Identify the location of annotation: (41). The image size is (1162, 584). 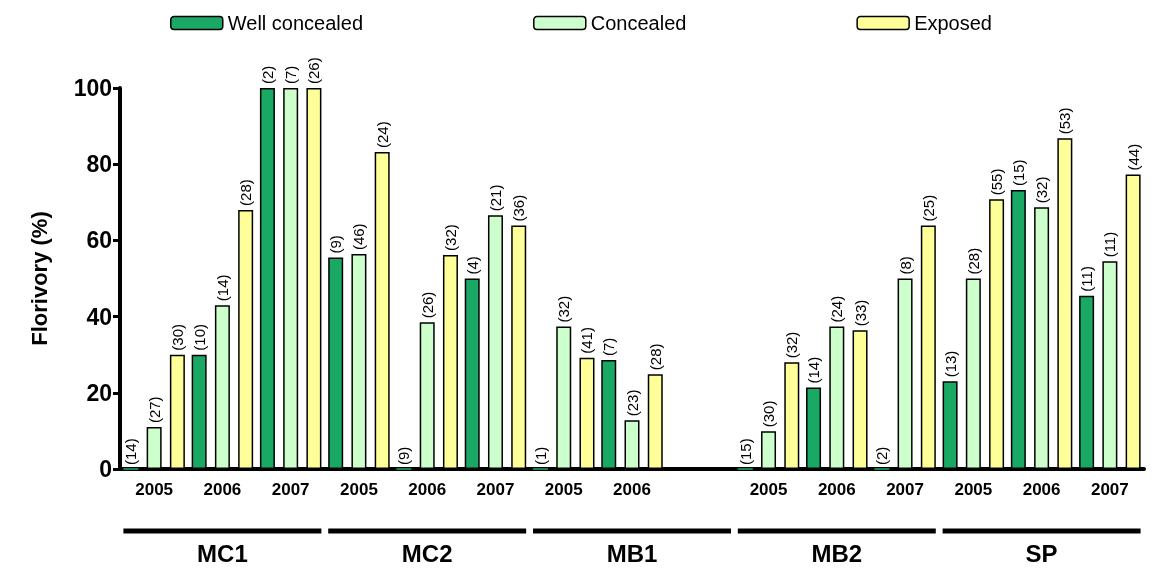
(587, 340).